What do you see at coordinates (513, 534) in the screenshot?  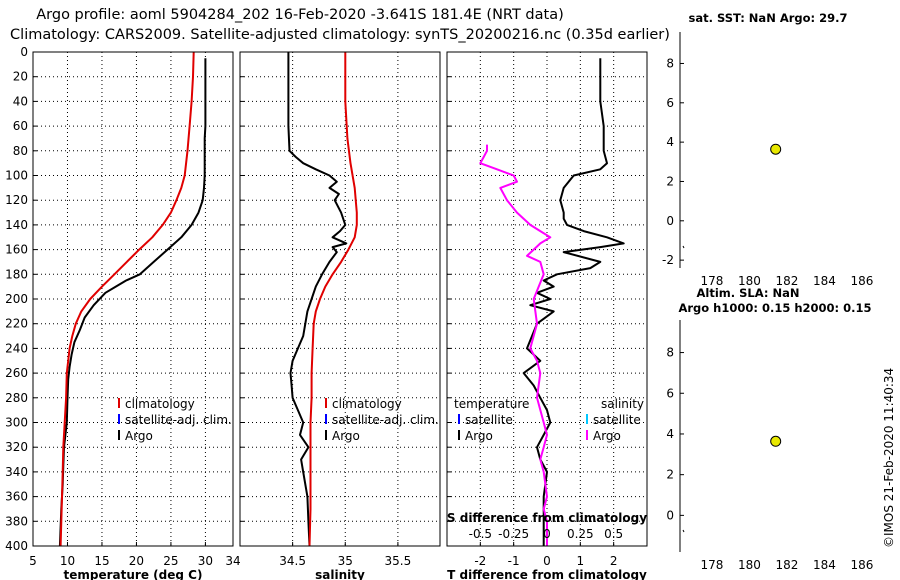 I see `s-tick-label: -0.25` at bounding box center [513, 534].